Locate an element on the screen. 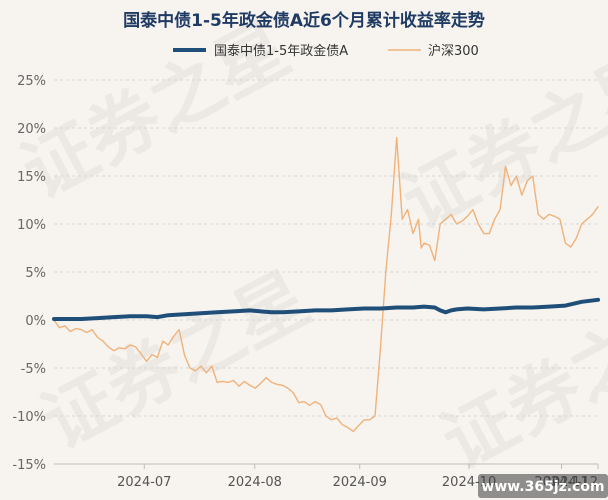 Image resolution: width=608 pixels, height=500 pixels. legend: 国泰中债1-5年政金债A 沪深300 is located at coordinates (326, 51).